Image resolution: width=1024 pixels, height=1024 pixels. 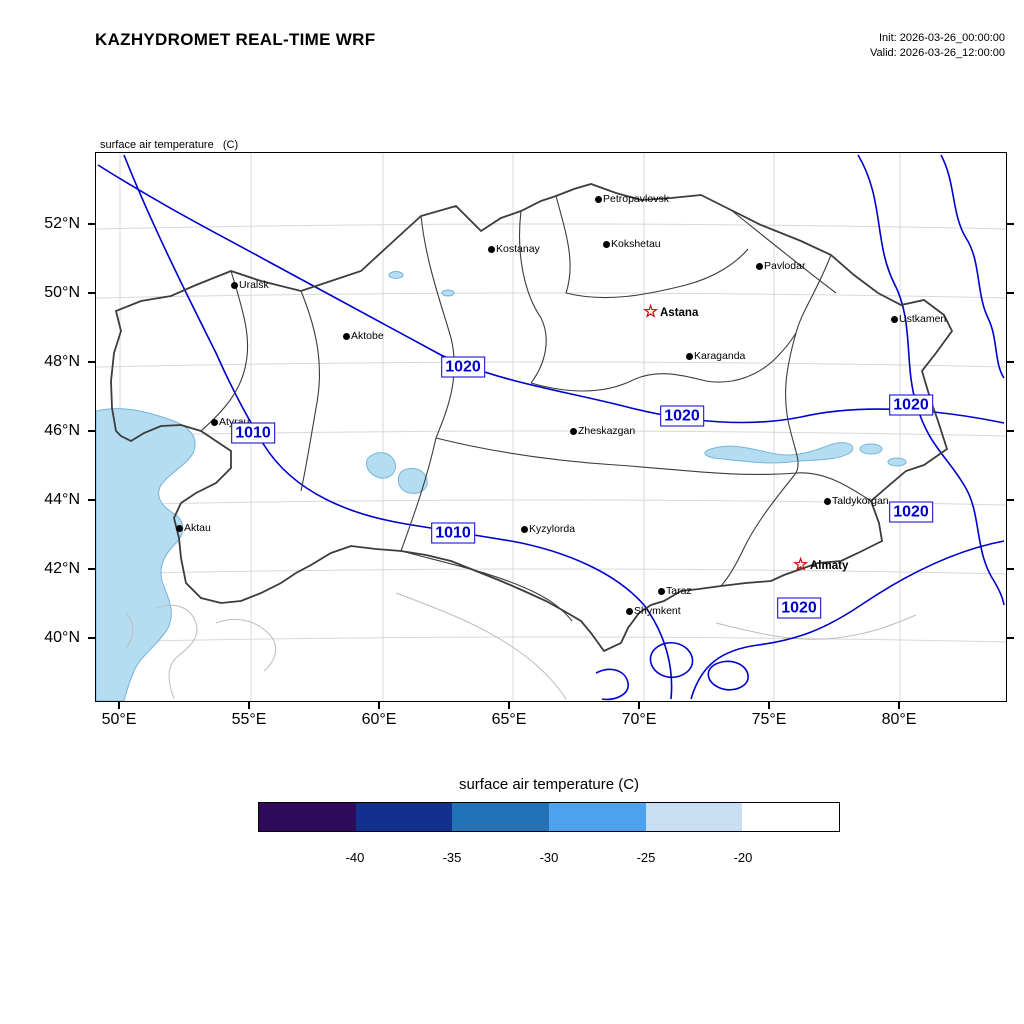 I want to click on city-label: Petropavlovsk, so click(x=636, y=199).